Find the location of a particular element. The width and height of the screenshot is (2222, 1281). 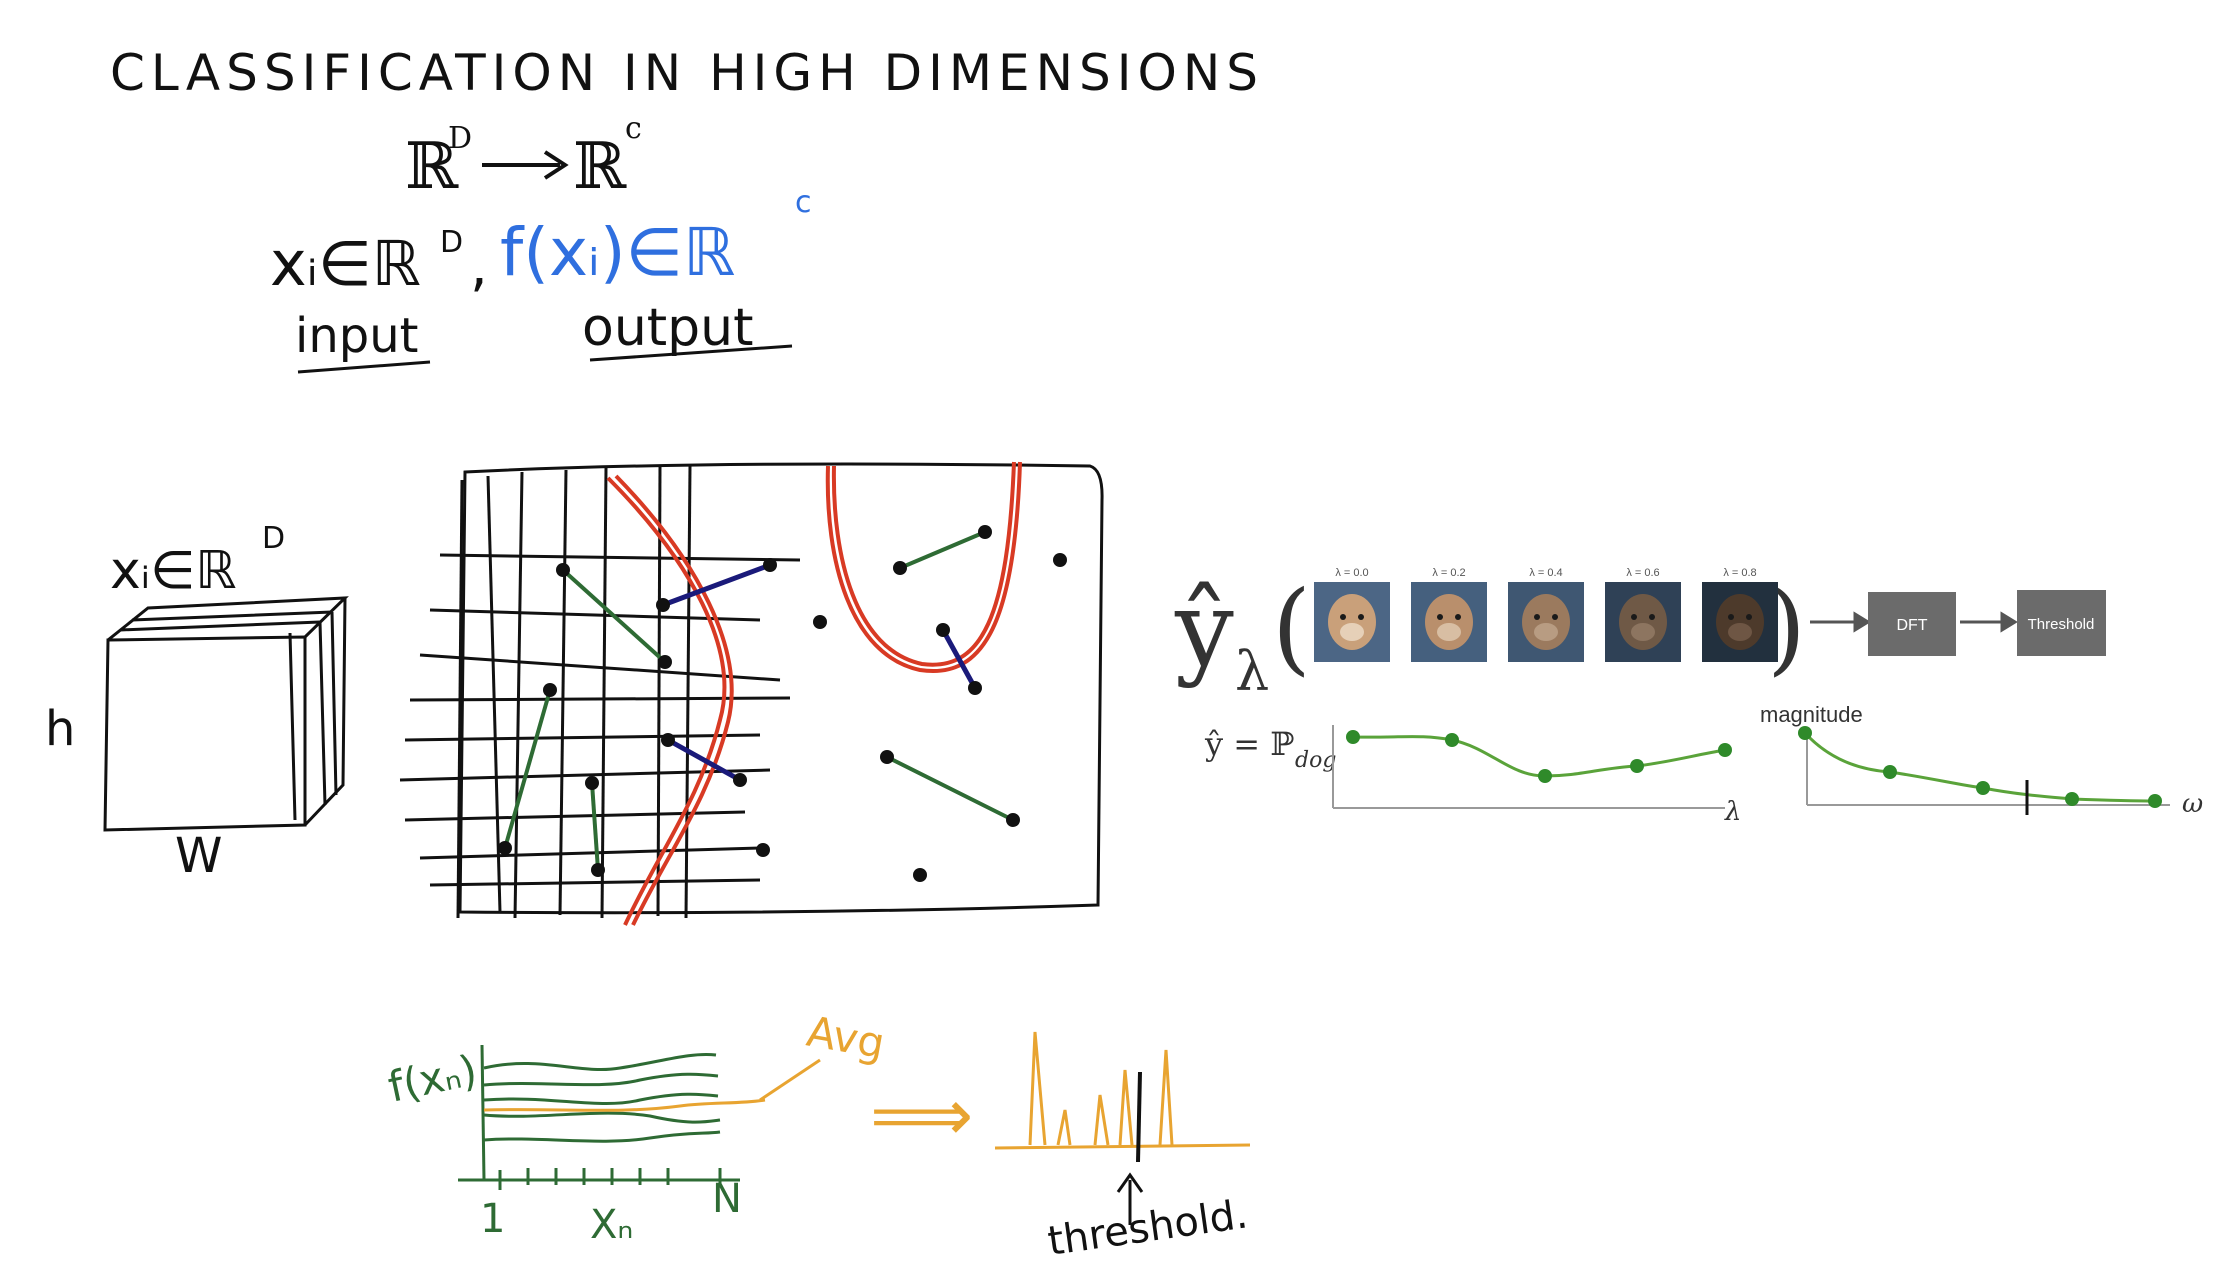

averaging-sketch: f(xₙ) Avg 1 Xₙ N ⟹ is located at coordinates (817, 1136).